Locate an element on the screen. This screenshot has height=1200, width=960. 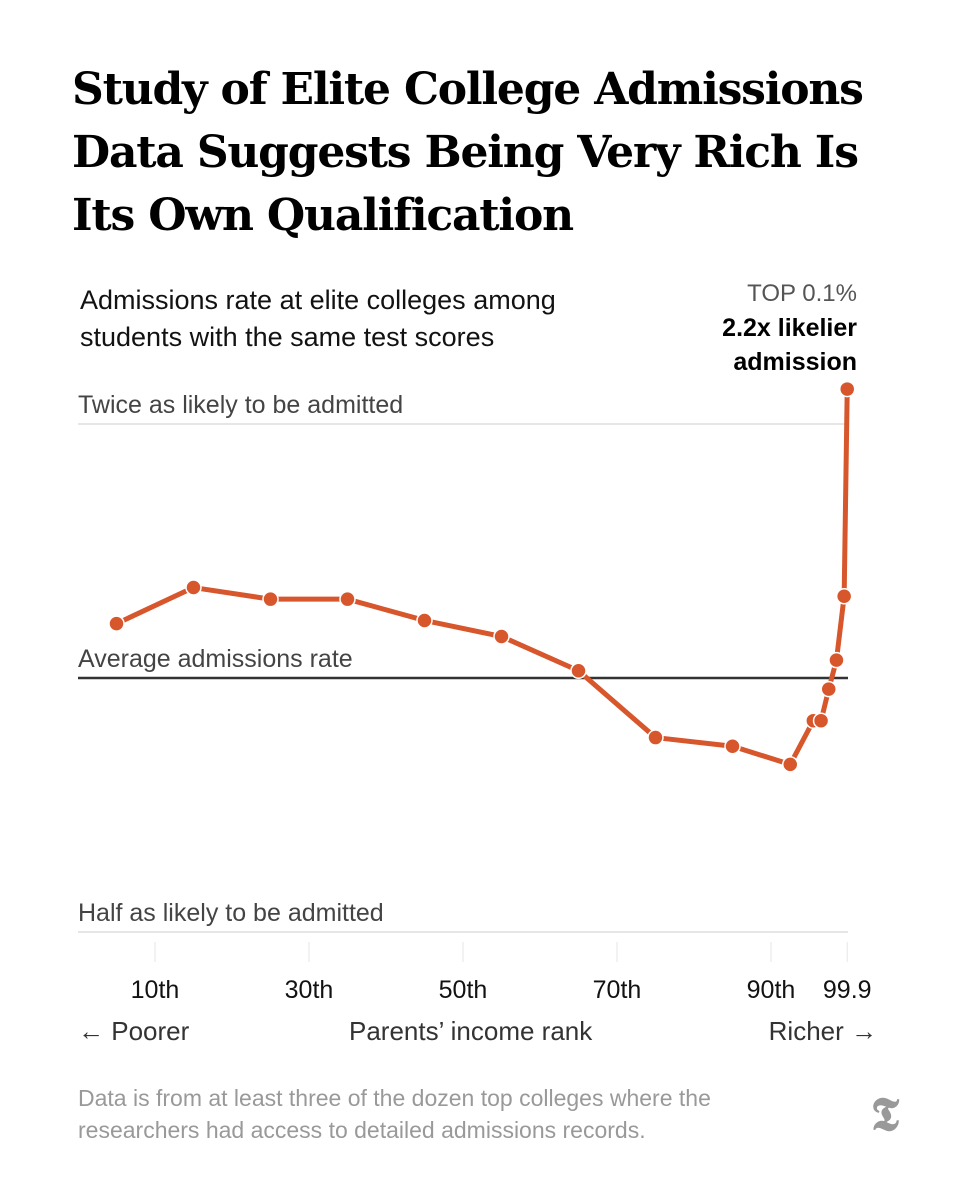
x-axis-ticks: 10th 30th 50th 70th 90th 99.9 is located at coordinates (501, 973).